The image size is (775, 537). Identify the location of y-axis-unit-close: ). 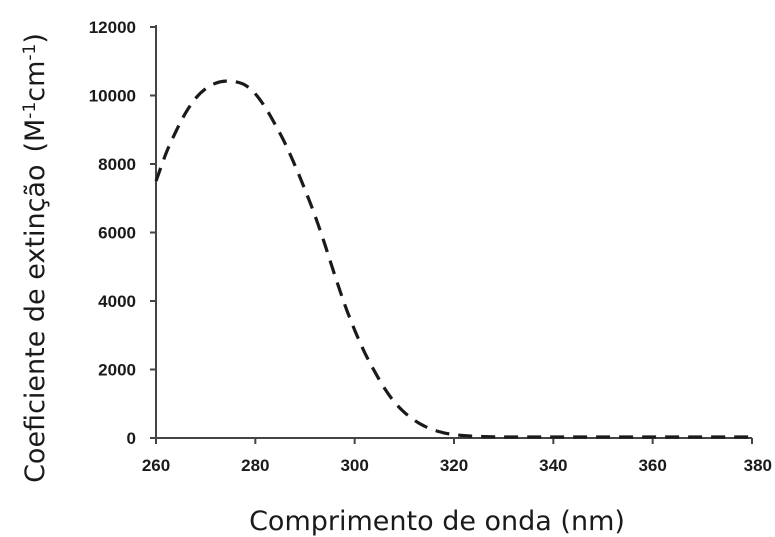
(35, 38).